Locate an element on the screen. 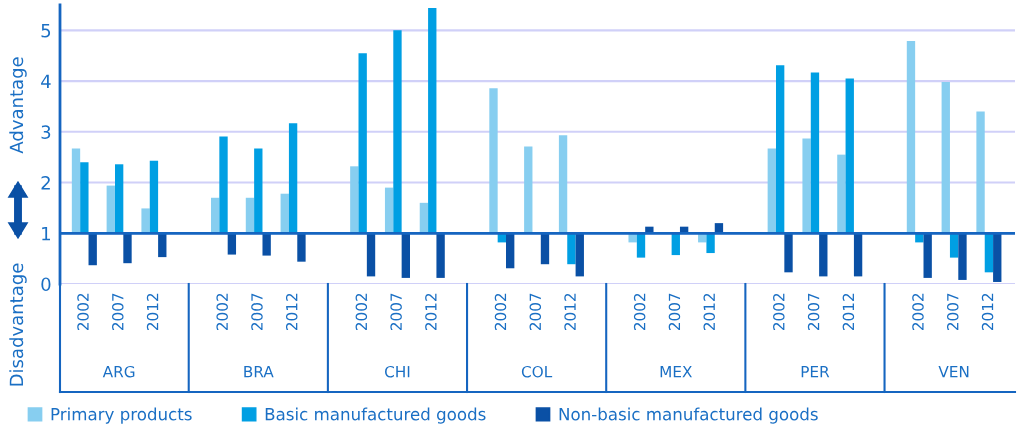 This screenshot has width=1021, height=432. y-tick-label: 3 is located at coordinates (46, 132).